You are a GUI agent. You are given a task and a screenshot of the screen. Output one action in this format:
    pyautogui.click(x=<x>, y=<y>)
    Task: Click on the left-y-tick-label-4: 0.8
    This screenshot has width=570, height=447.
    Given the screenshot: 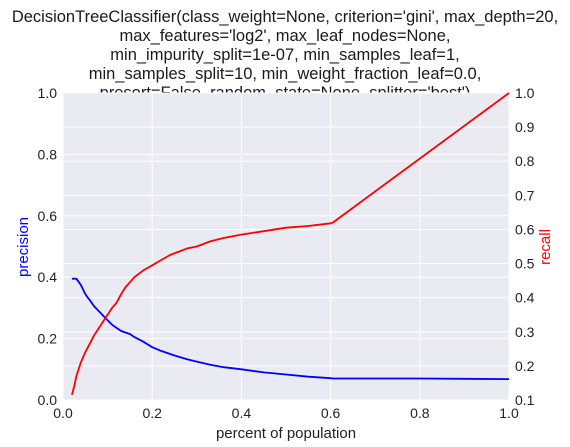 What is the action you would take?
    pyautogui.click(x=48, y=154)
    